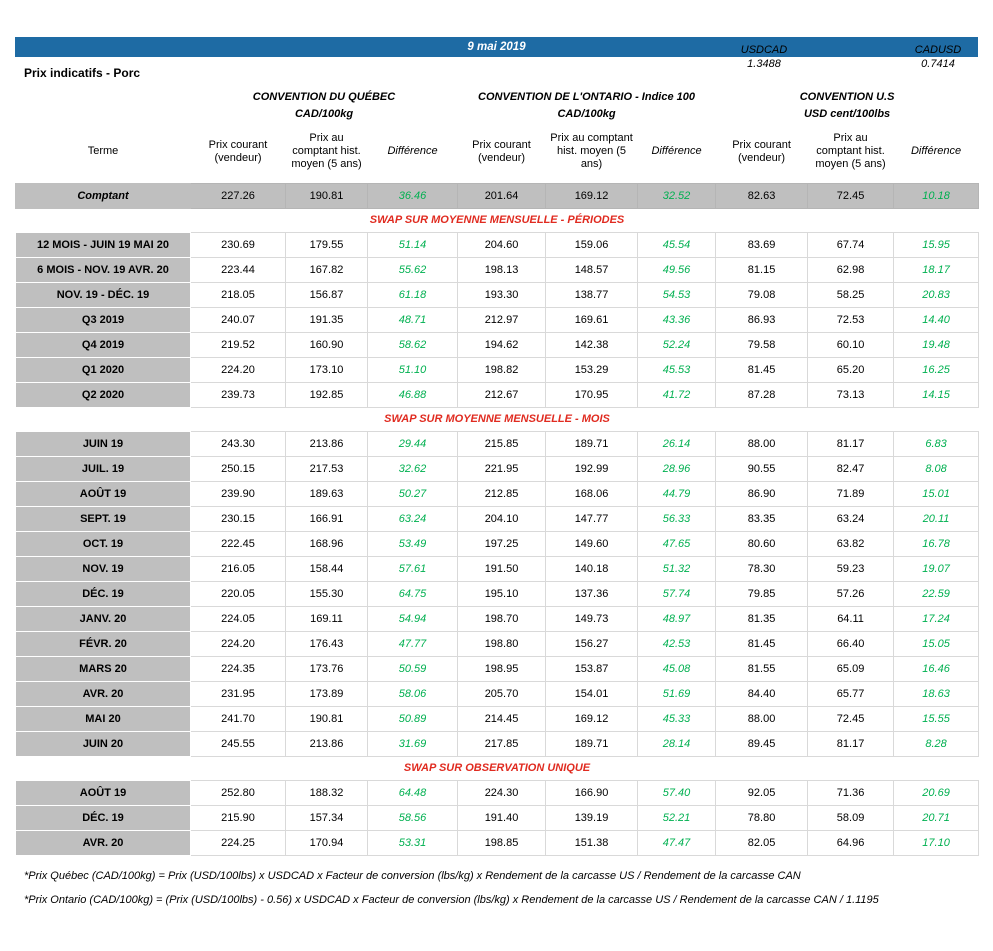  What do you see at coordinates (592, 618) in the screenshot?
I see `price-cell: 149.73` at bounding box center [592, 618].